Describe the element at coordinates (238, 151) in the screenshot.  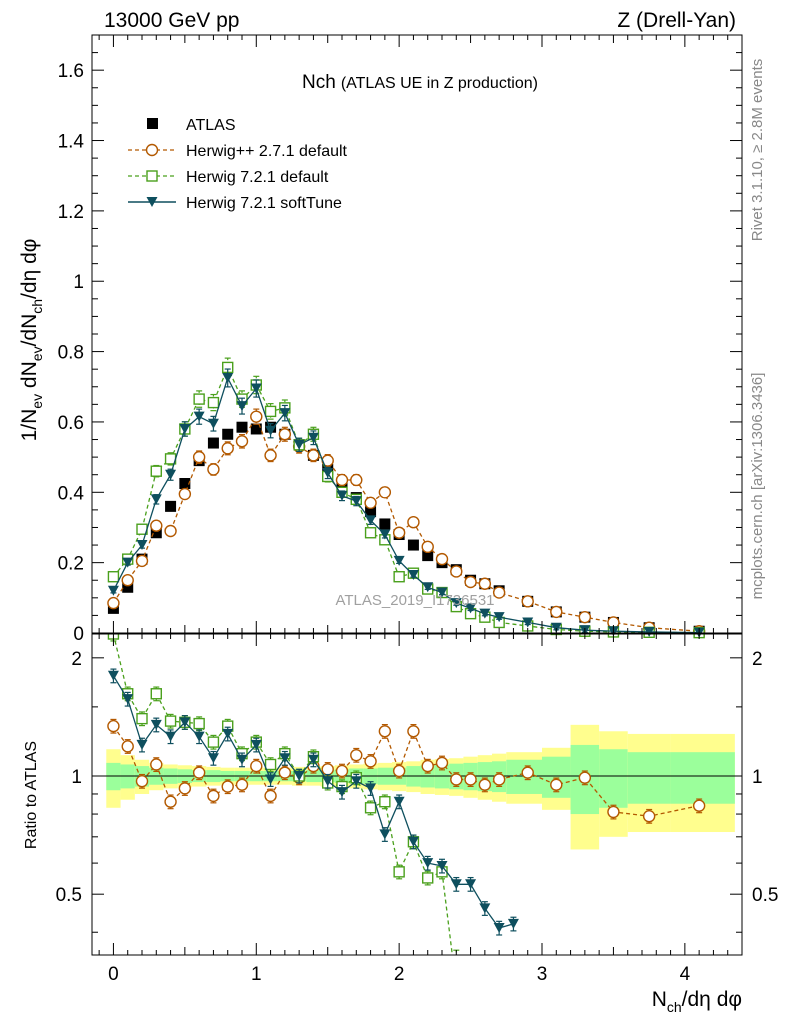
I see `legend-entry-herwigpp: Herwig++ 2.7.1 default` at that location.